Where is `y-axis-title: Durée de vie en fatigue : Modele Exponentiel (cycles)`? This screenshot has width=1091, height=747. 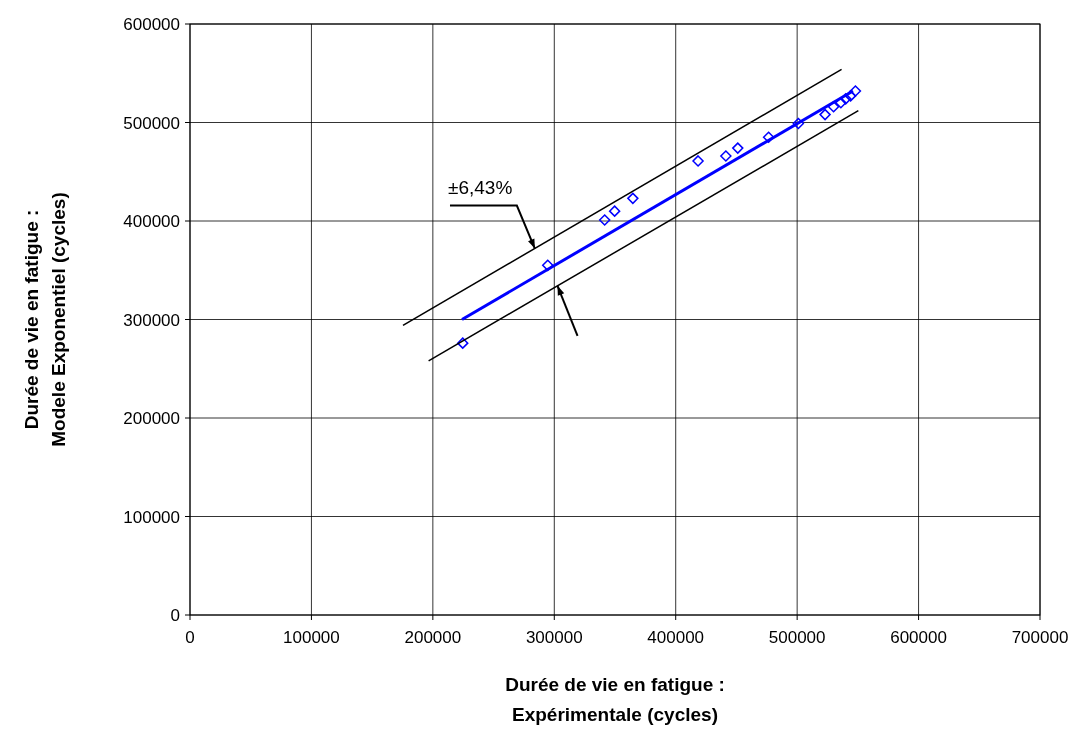
y-axis-title: Durée de vie en fatigue : Modele Exponentiel (cycles) is located at coordinates (45, 319).